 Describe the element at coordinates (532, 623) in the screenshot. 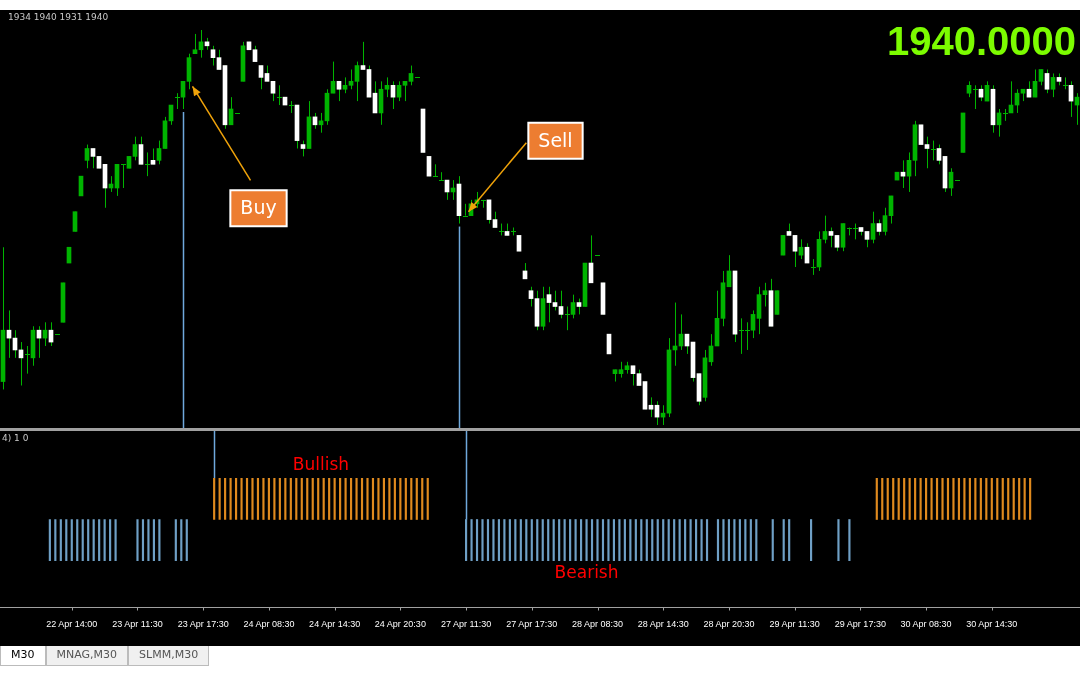

I see `x-tick-label: 27 Apr 17:30` at that location.